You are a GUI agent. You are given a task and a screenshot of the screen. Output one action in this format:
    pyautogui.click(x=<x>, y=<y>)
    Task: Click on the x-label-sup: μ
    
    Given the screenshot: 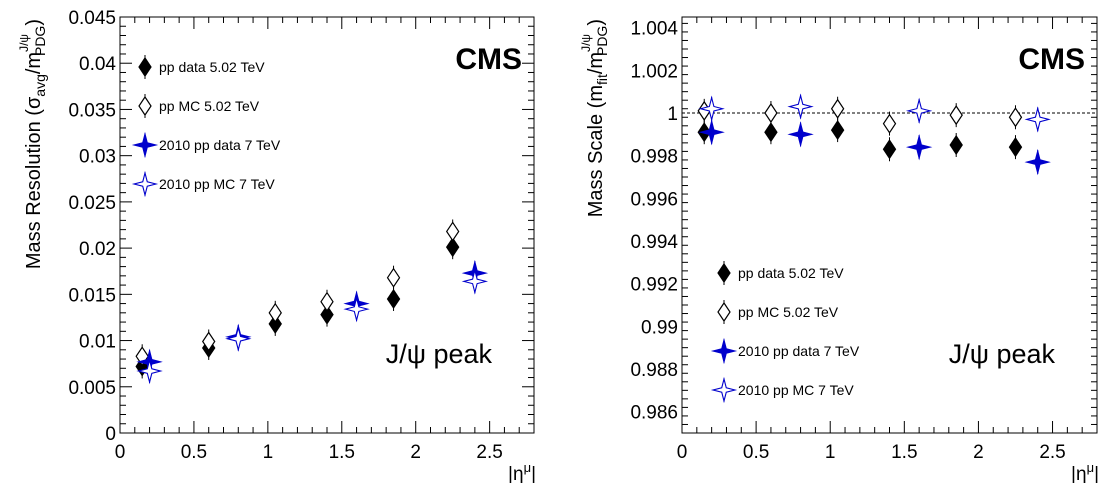 What is the action you would take?
    pyautogui.click(x=528, y=467)
    